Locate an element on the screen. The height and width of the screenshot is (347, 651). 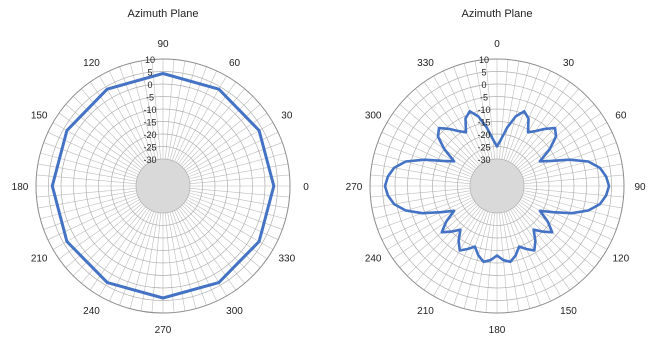
chart-title-right: Azimuth Plane is located at coordinates (497, 14).